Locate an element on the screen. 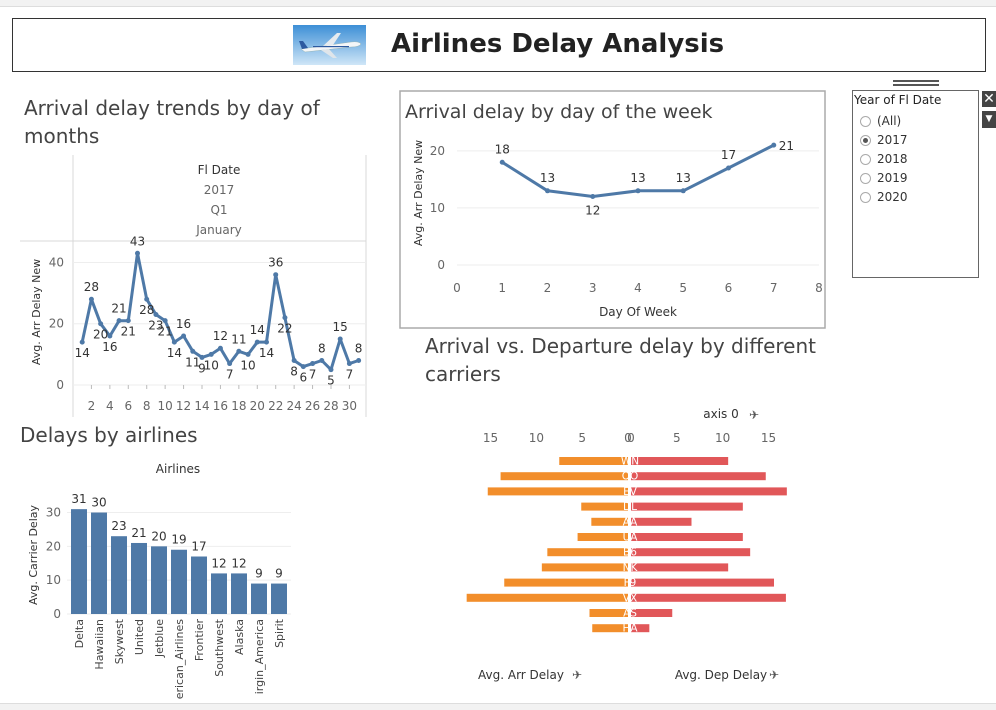 The image size is (996, 710). trend-xtick-label: 24 is located at coordinates (293, 406).